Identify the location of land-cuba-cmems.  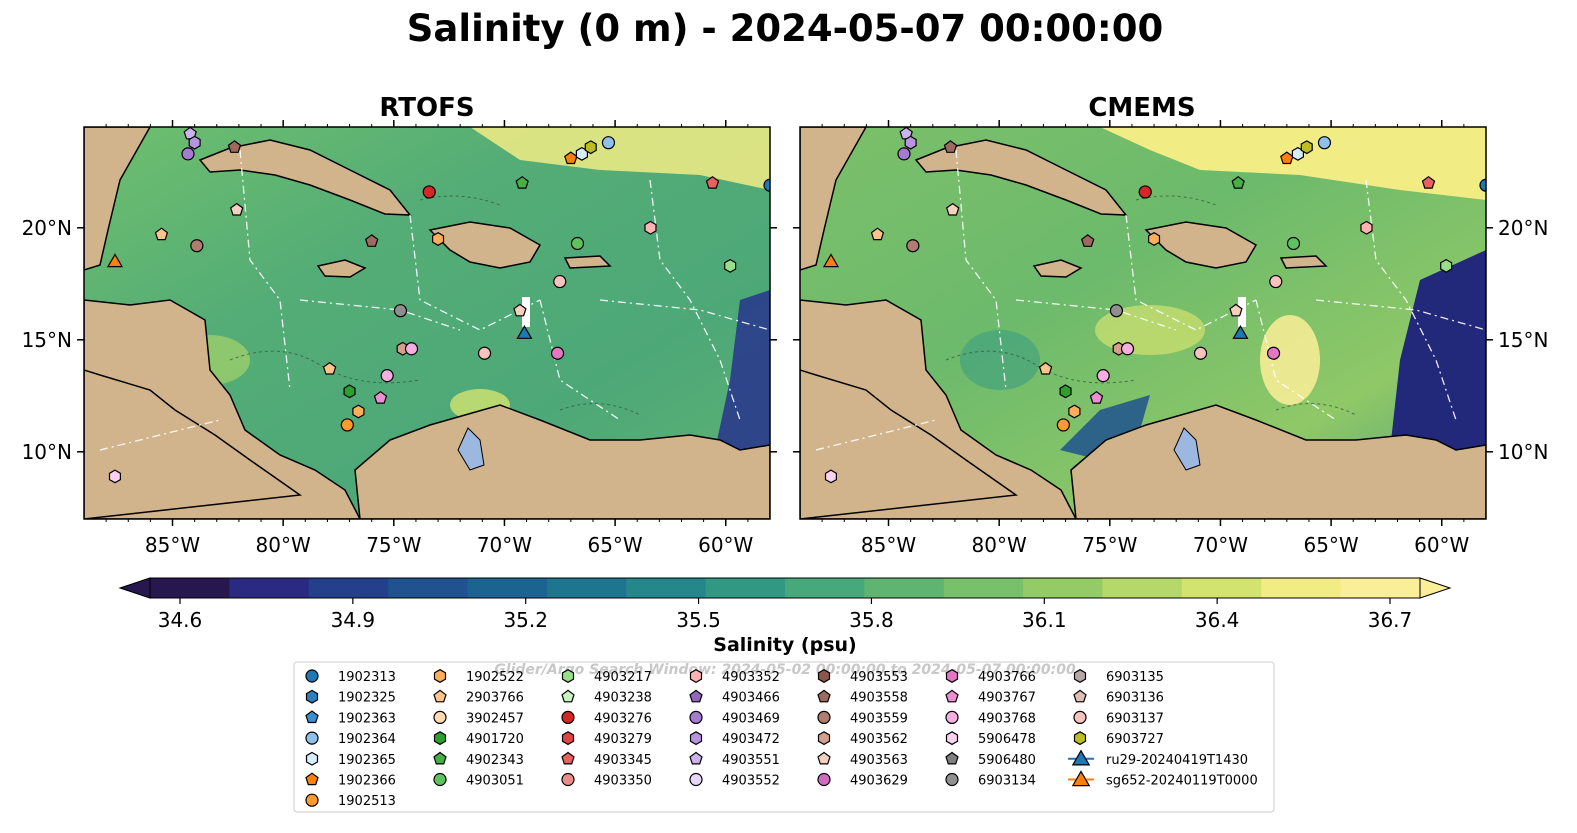
(1021, 177).